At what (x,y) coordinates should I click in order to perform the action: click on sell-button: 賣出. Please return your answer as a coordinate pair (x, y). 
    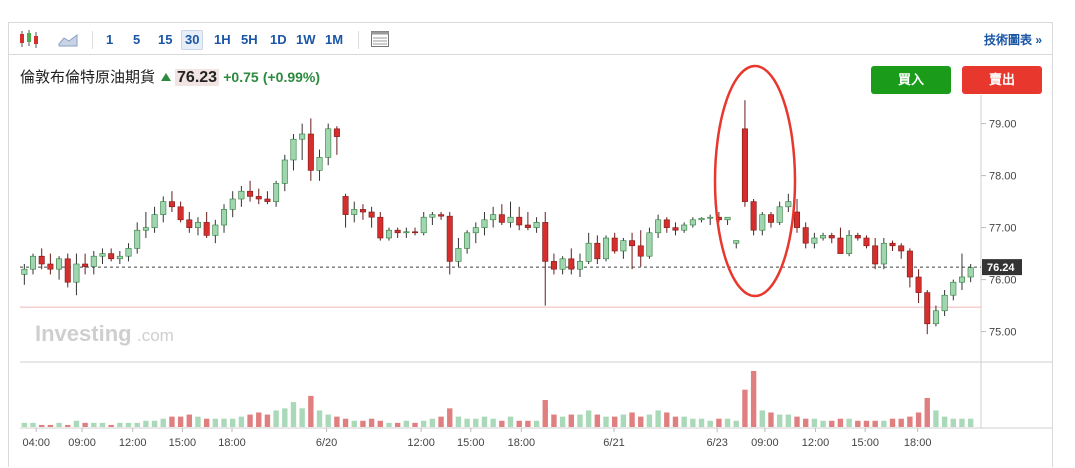
    Looking at the image, I should click on (1002, 80).